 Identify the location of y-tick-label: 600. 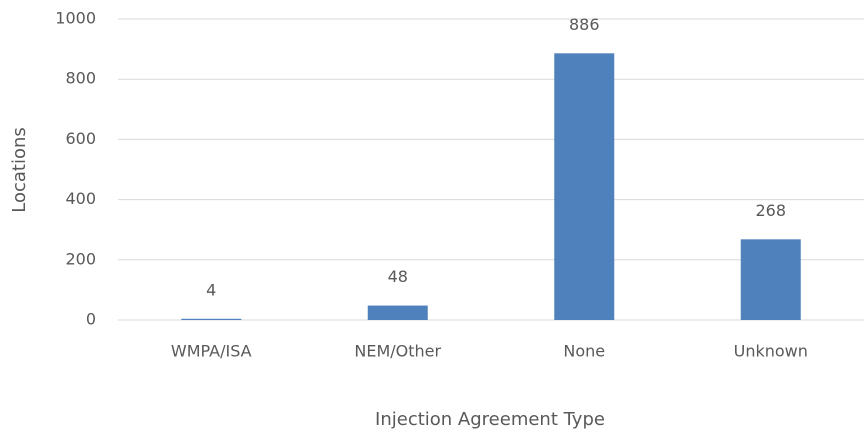
(80, 138).